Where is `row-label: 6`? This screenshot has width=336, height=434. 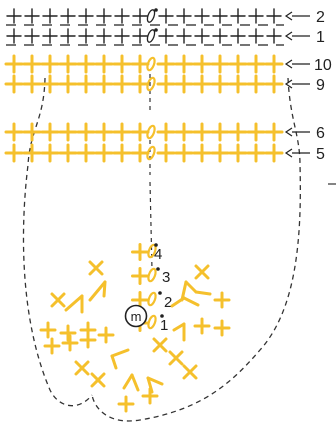 row-label: 6 is located at coordinates (320, 133).